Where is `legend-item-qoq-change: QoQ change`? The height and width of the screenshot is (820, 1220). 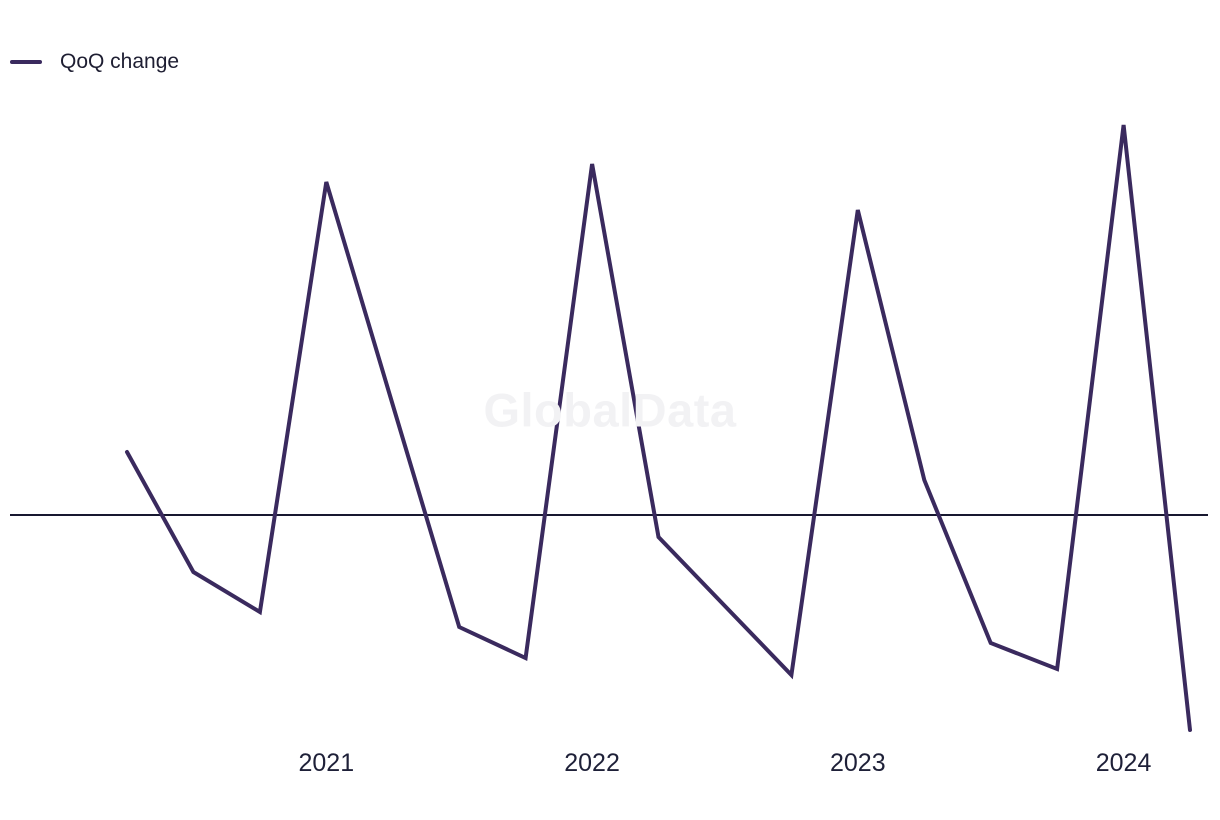
legend-item-qoq-change: QoQ change is located at coordinates (94, 62).